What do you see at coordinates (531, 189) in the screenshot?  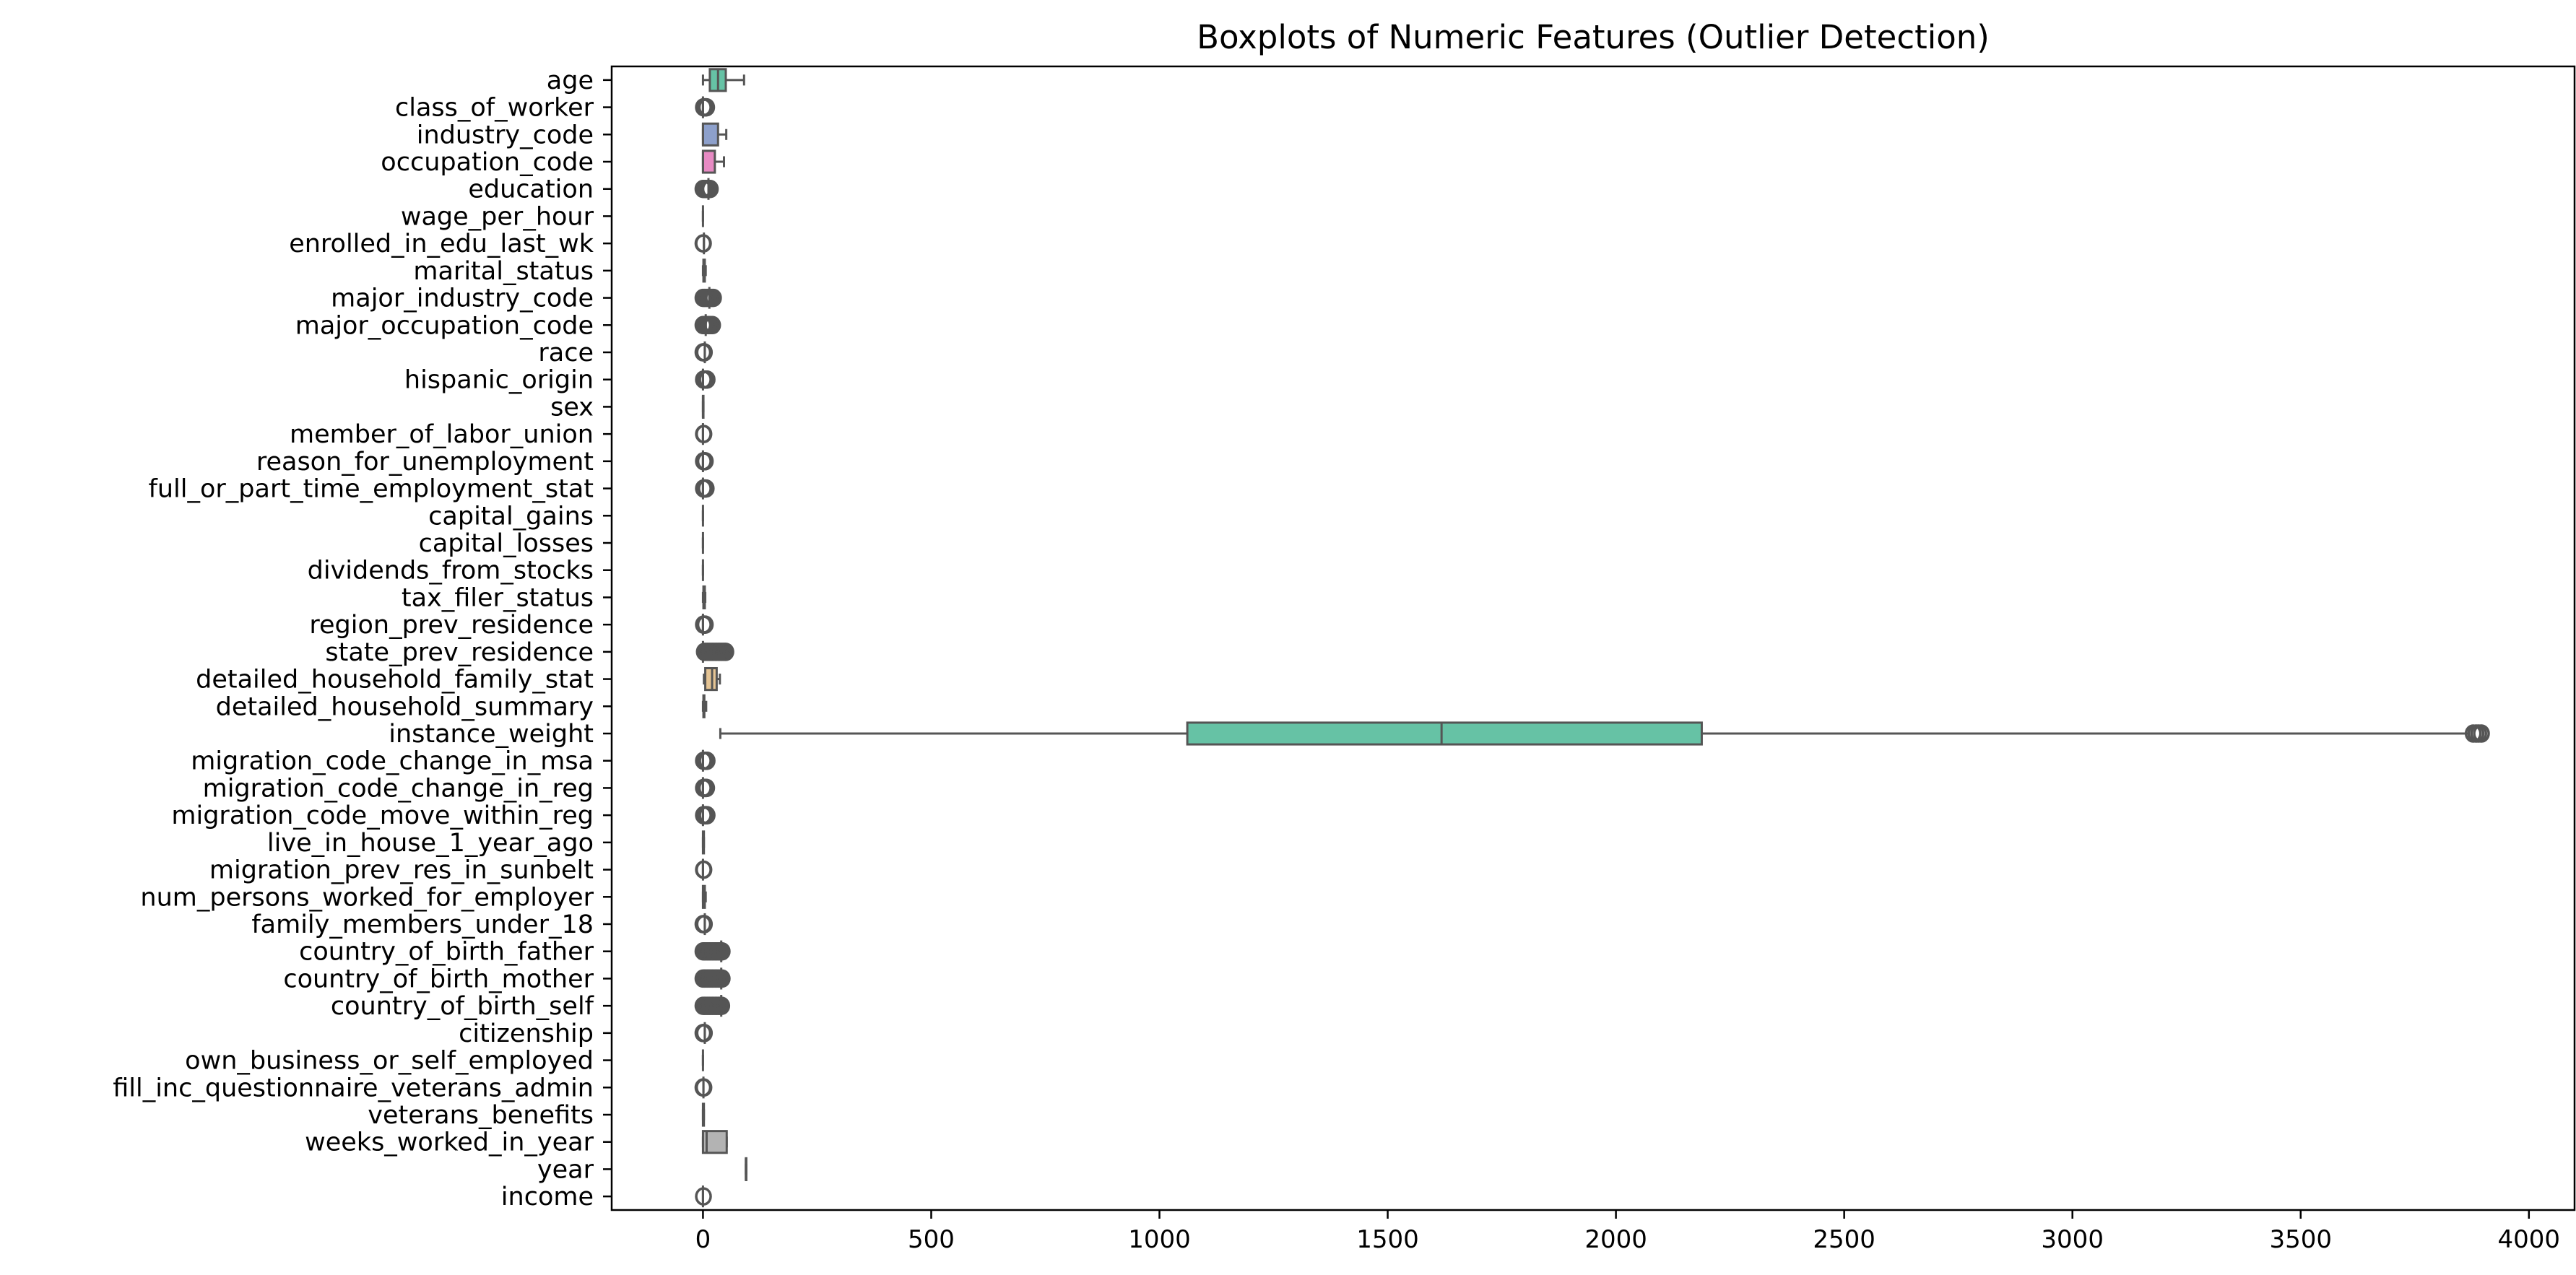 I see `category-label: education` at bounding box center [531, 189].